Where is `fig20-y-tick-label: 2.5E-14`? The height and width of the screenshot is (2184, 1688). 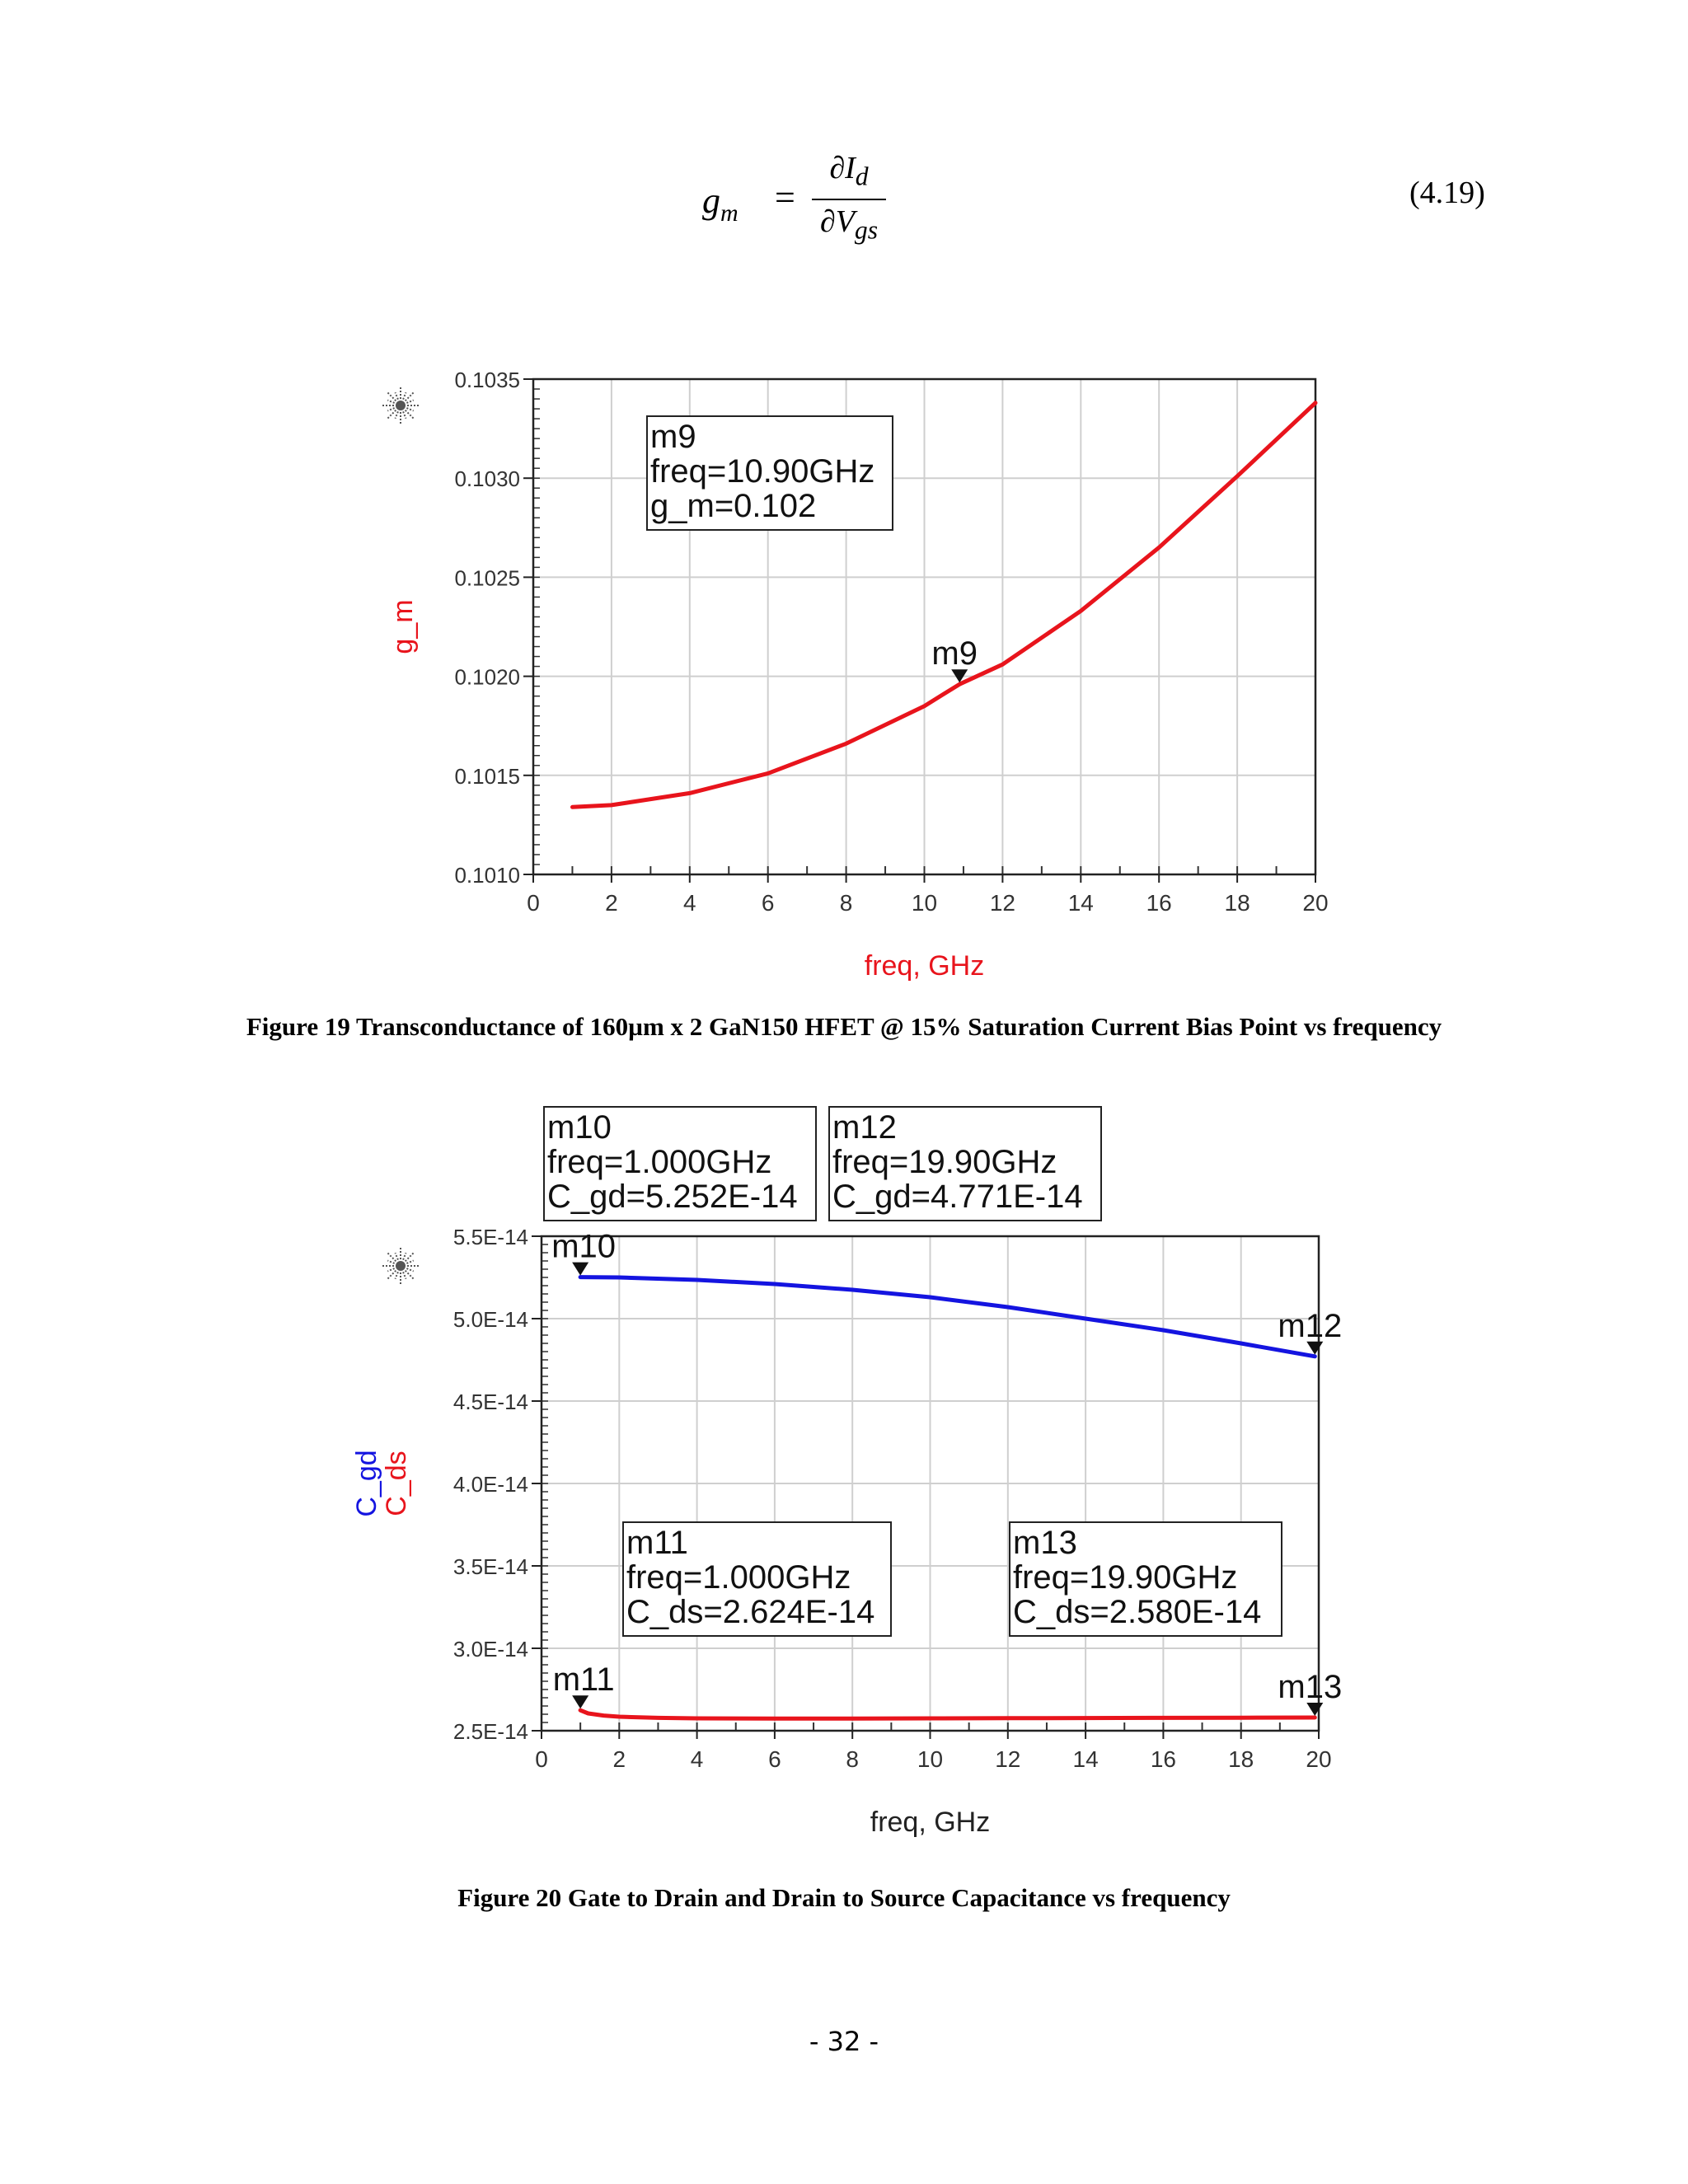 fig20-y-tick-label: 2.5E-14 is located at coordinates (491, 1731).